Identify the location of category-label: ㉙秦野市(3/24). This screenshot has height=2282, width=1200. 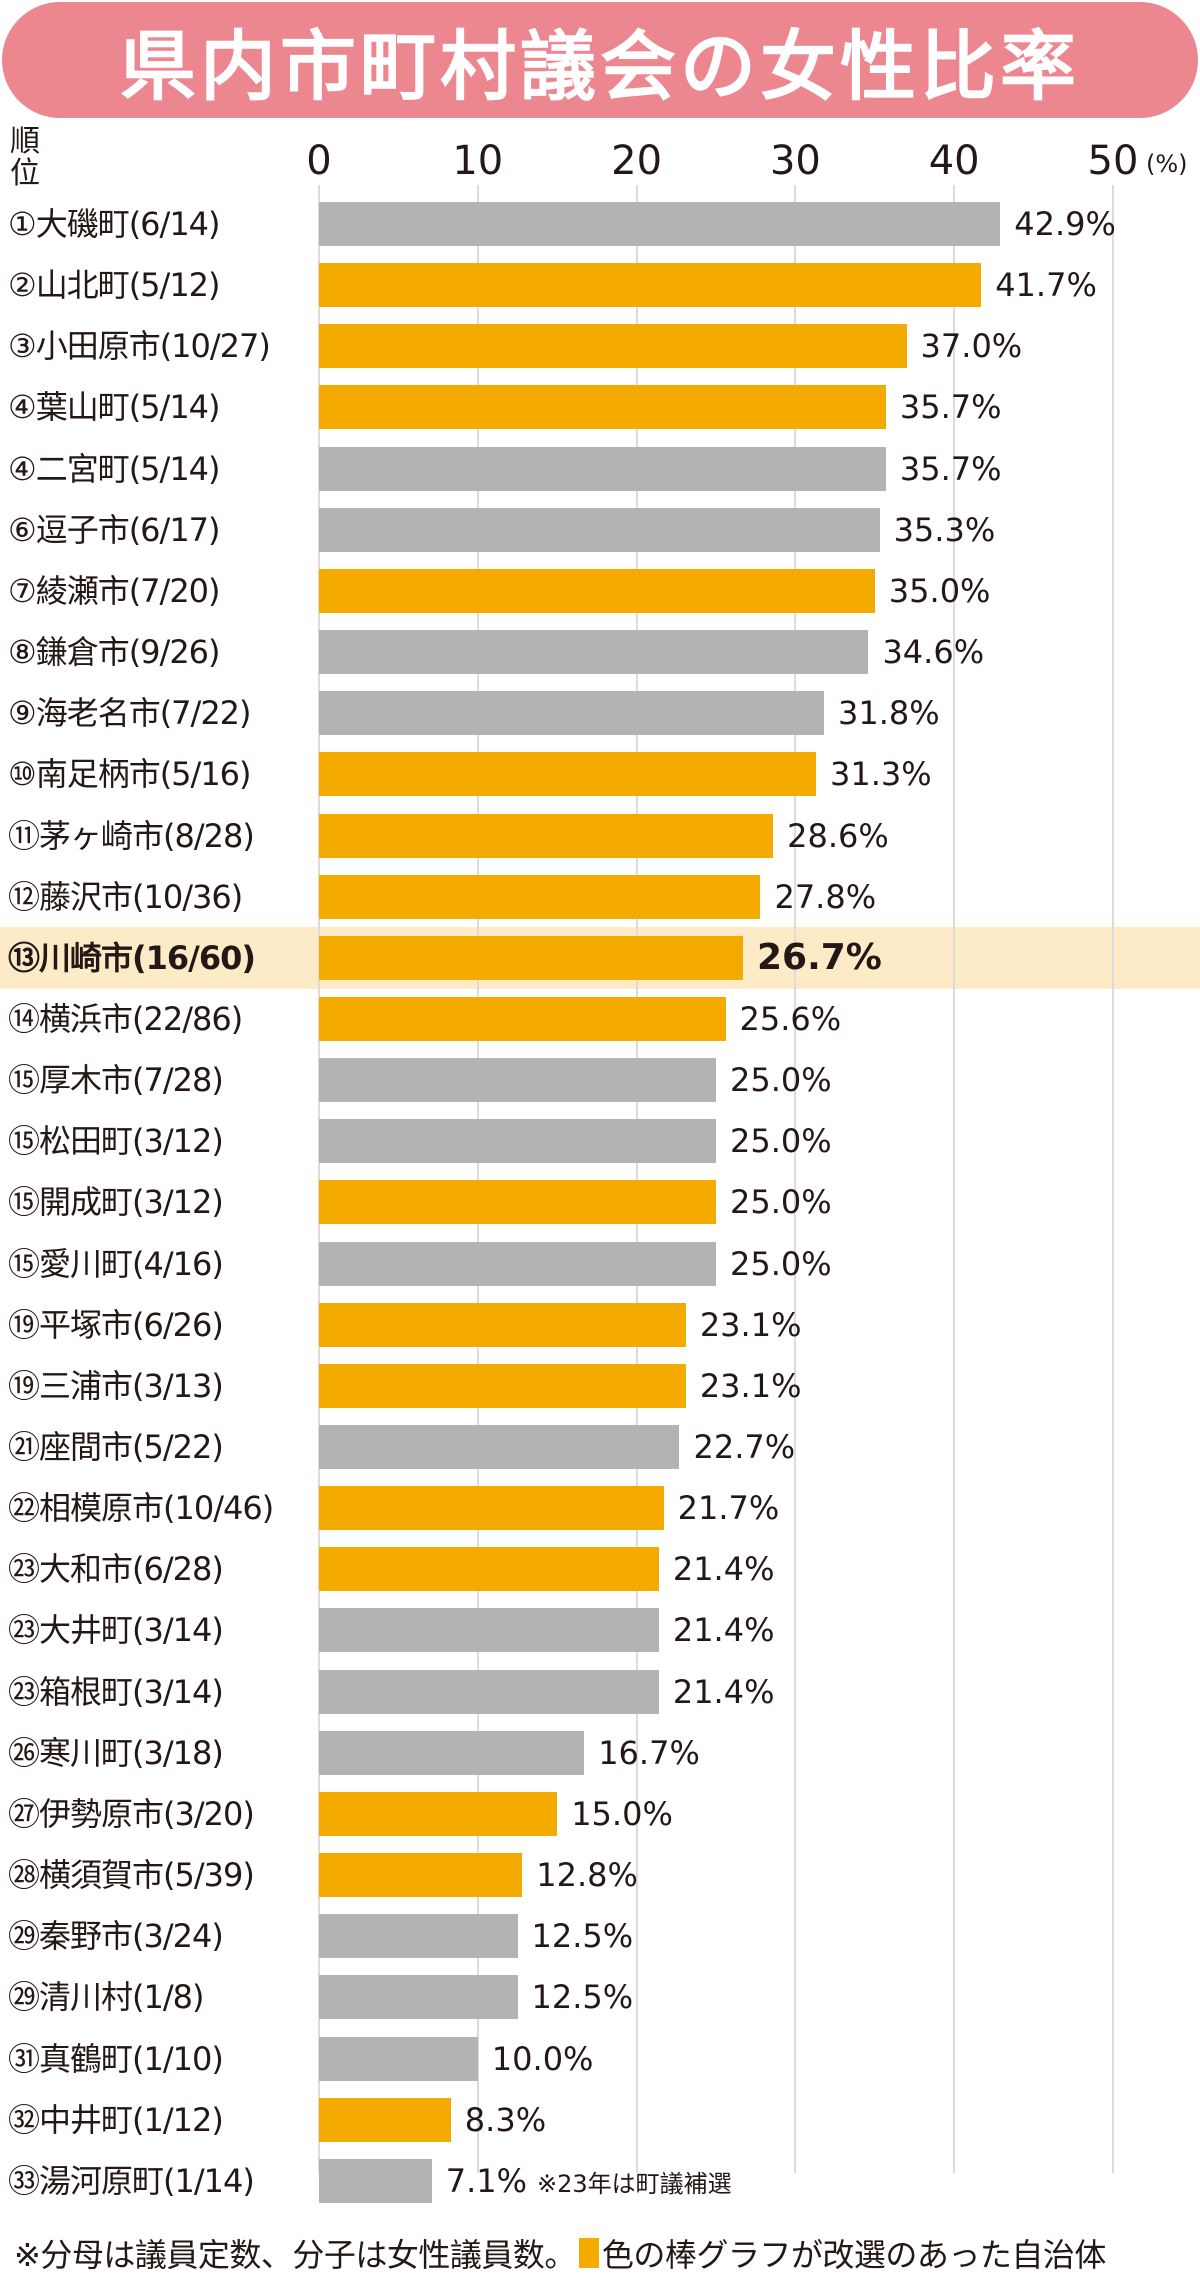
(116, 1936).